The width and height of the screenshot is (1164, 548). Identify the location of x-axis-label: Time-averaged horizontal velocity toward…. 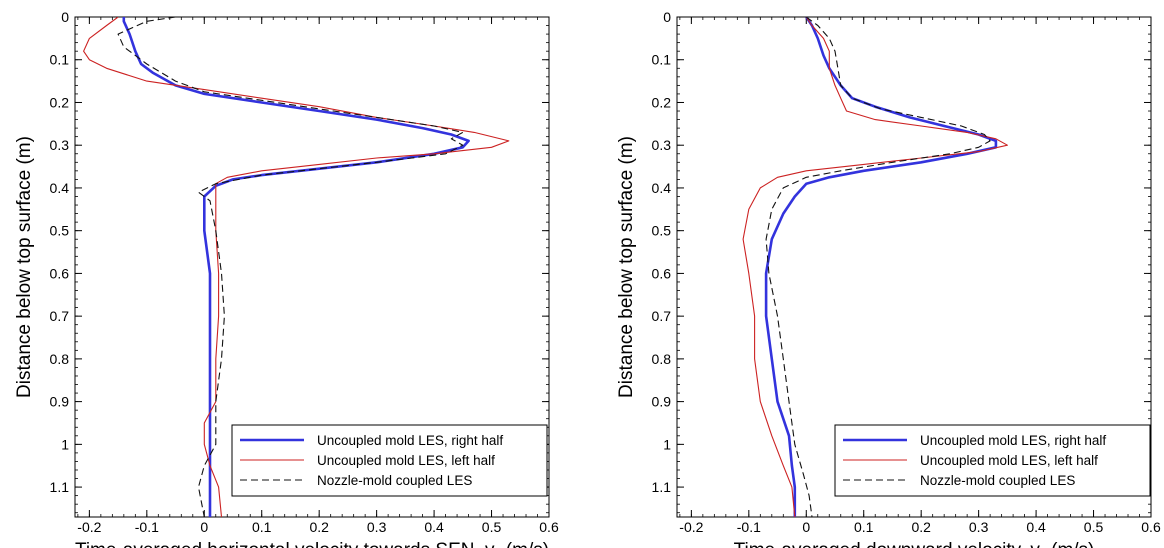
(312, 544).